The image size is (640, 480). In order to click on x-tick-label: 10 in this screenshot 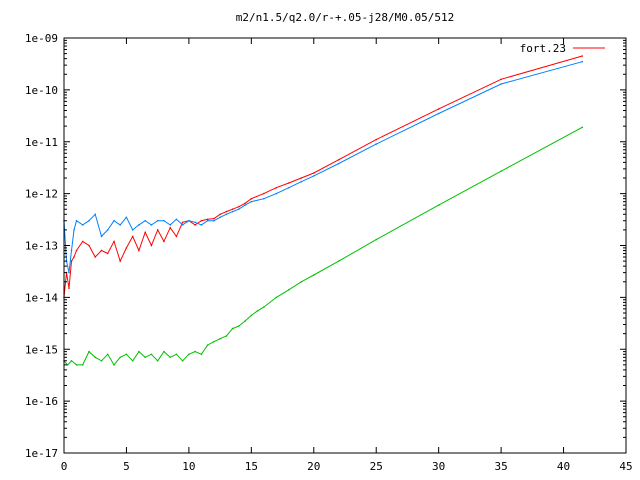, I will do `click(188, 466)`.